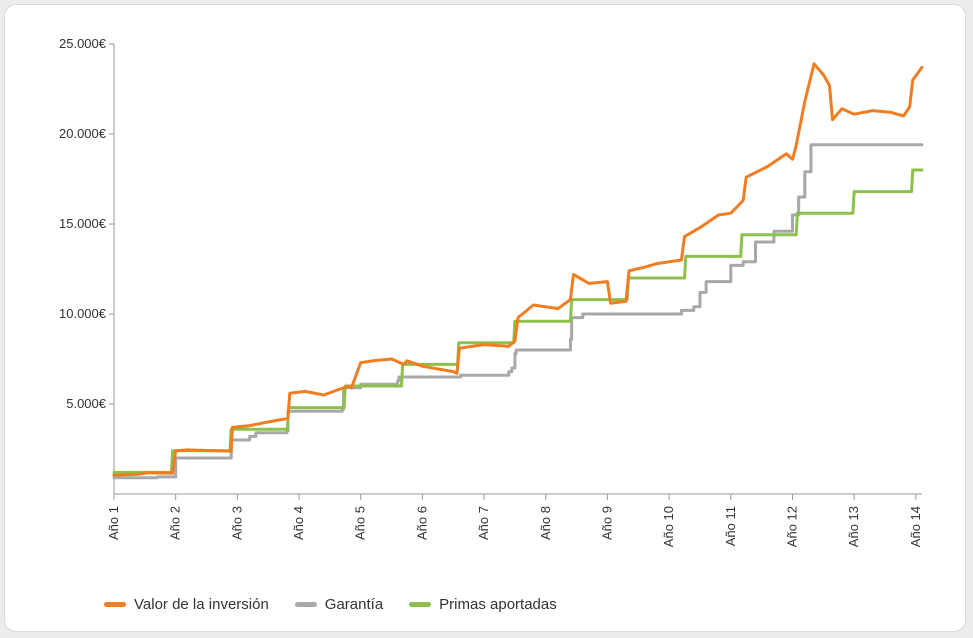 Image resolution: width=973 pixels, height=638 pixels. I want to click on x-tick-label: Año 5, so click(360, 523).